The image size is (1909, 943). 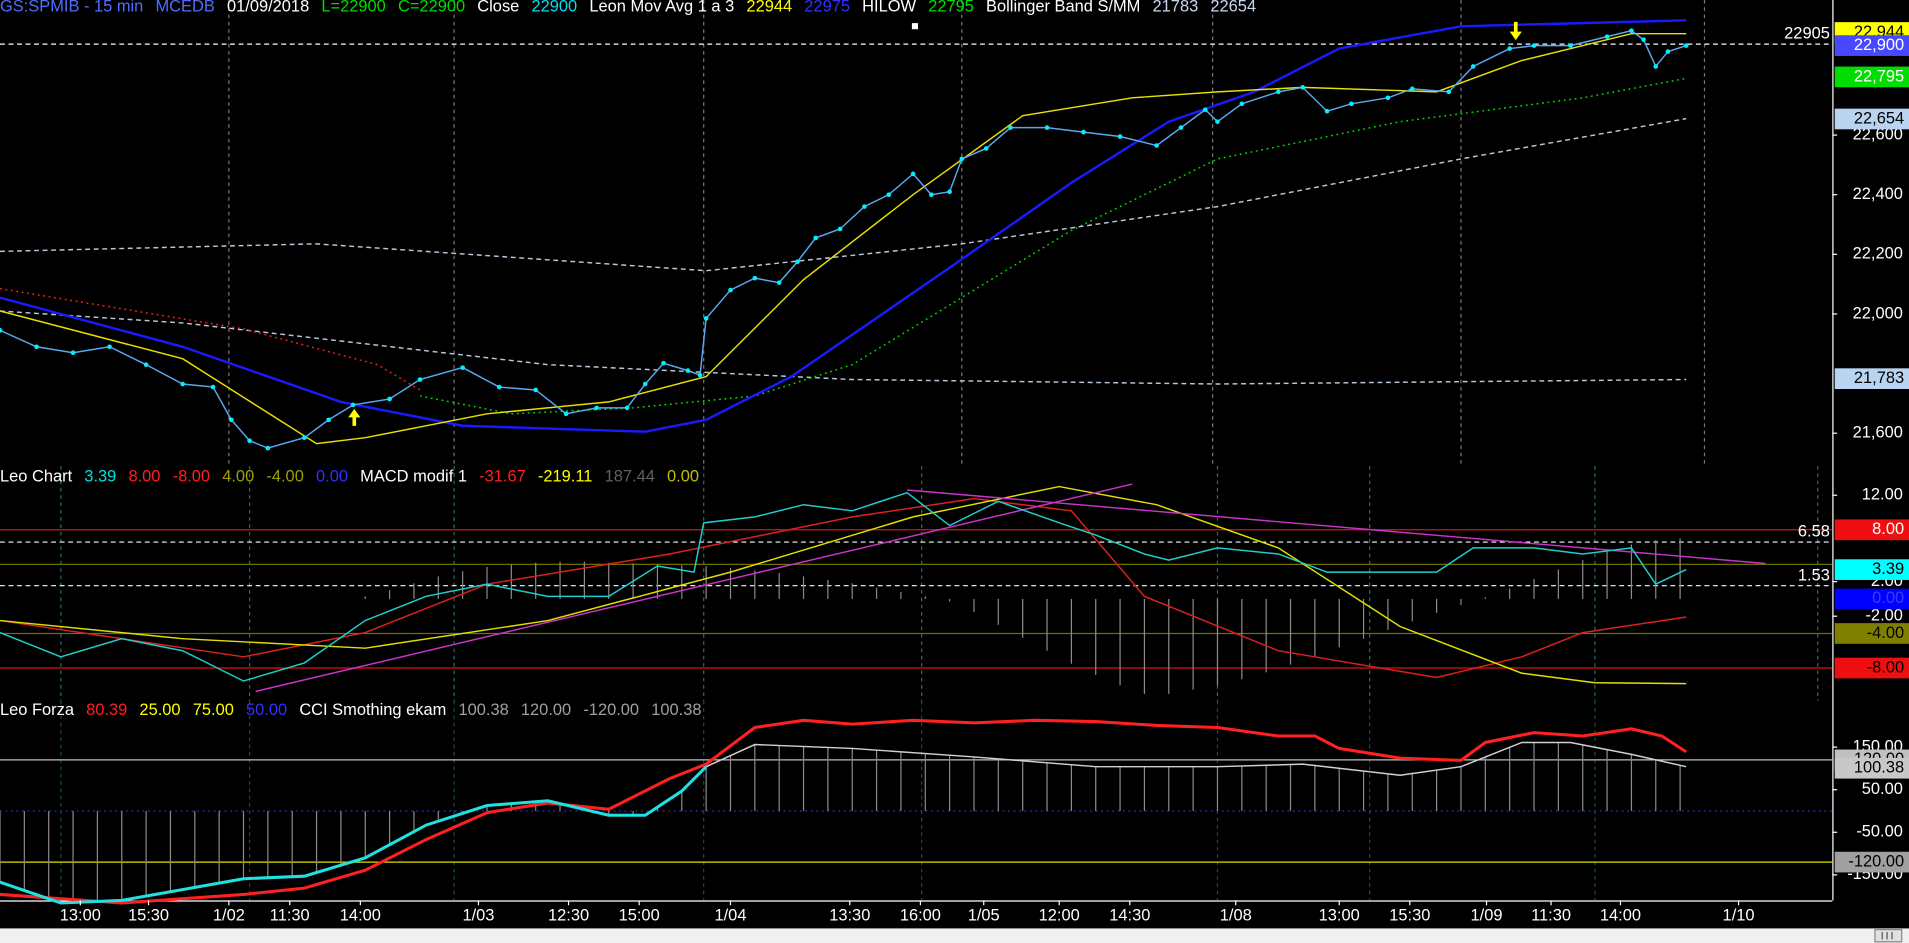 What do you see at coordinates (1233, 8) in the screenshot?
I see `legend-label: 22654` at bounding box center [1233, 8].